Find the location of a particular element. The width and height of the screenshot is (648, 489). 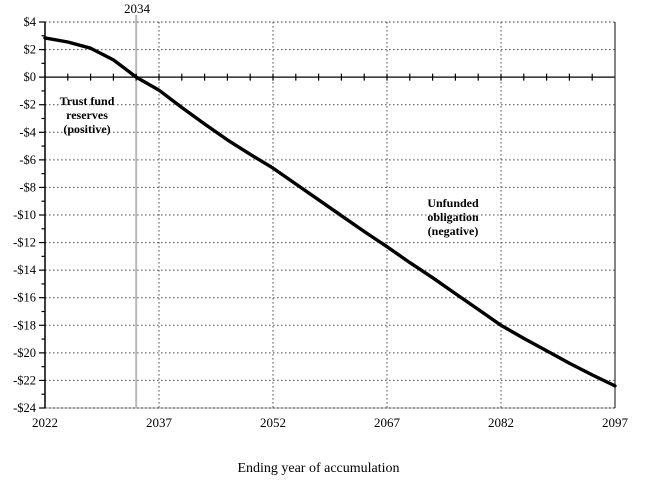

y-tick-label: -$24 is located at coordinates (25, 408).